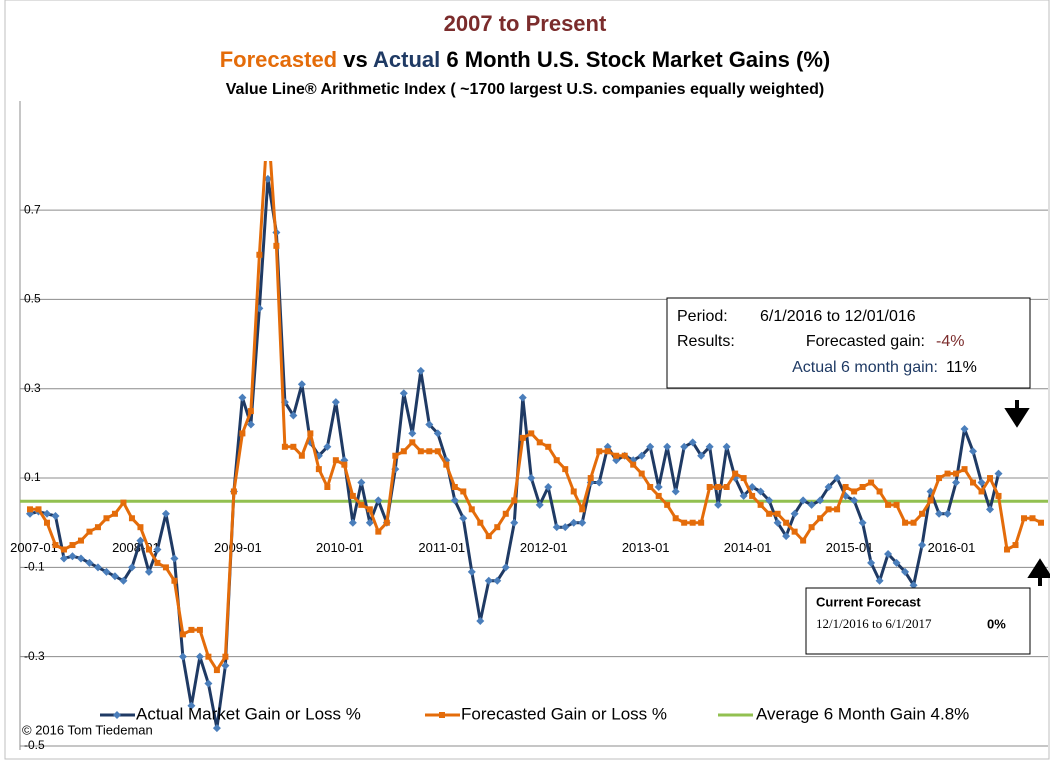  Describe the element at coordinates (34, 745) in the screenshot. I see `y-tick-label: -0.5` at that location.